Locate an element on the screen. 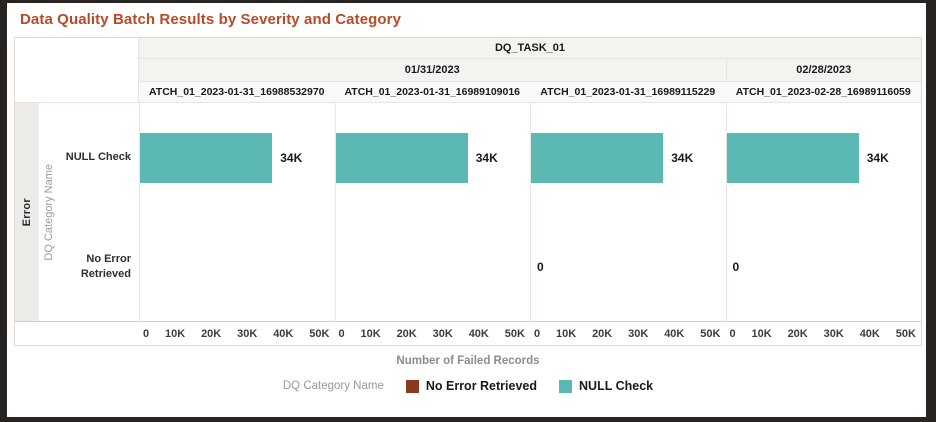 Image resolution: width=936 pixels, height=422 pixels. date-header-cell-1: 01/31/2023 is located at coordinates (432, 70).